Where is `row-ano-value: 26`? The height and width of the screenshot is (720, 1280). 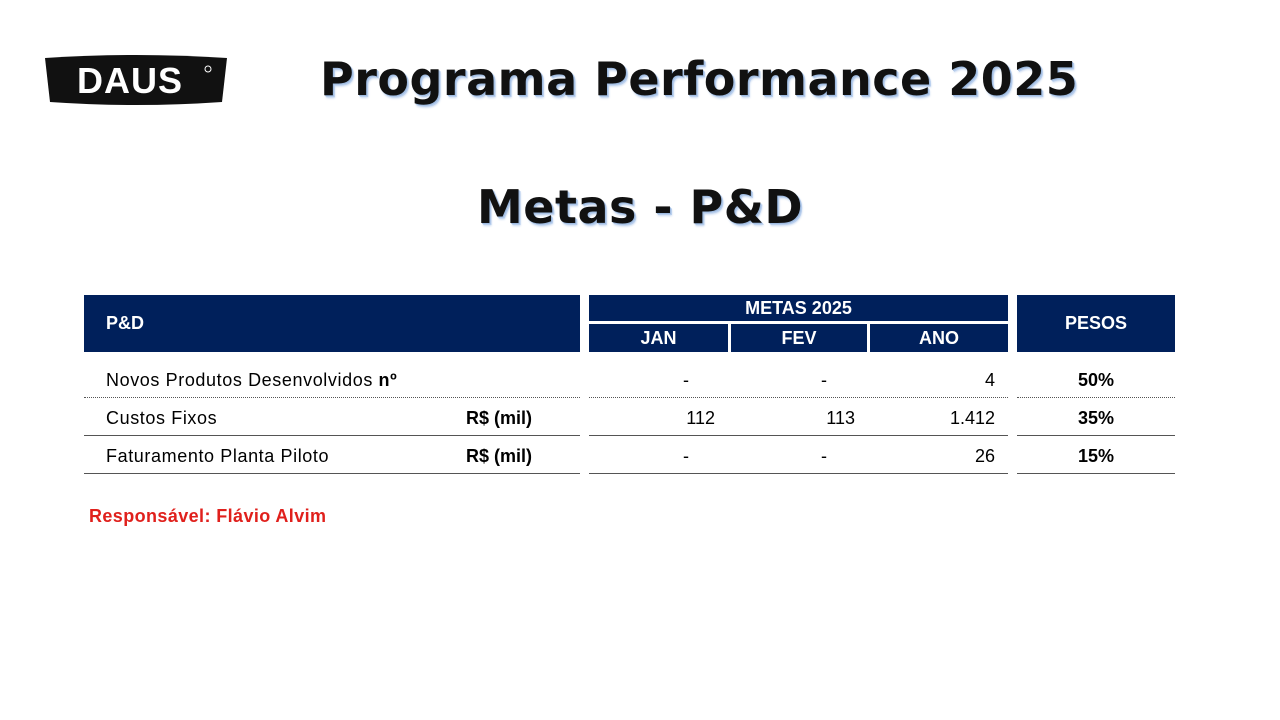 row-ano-value: 26 is located at coordinates (984, 456).